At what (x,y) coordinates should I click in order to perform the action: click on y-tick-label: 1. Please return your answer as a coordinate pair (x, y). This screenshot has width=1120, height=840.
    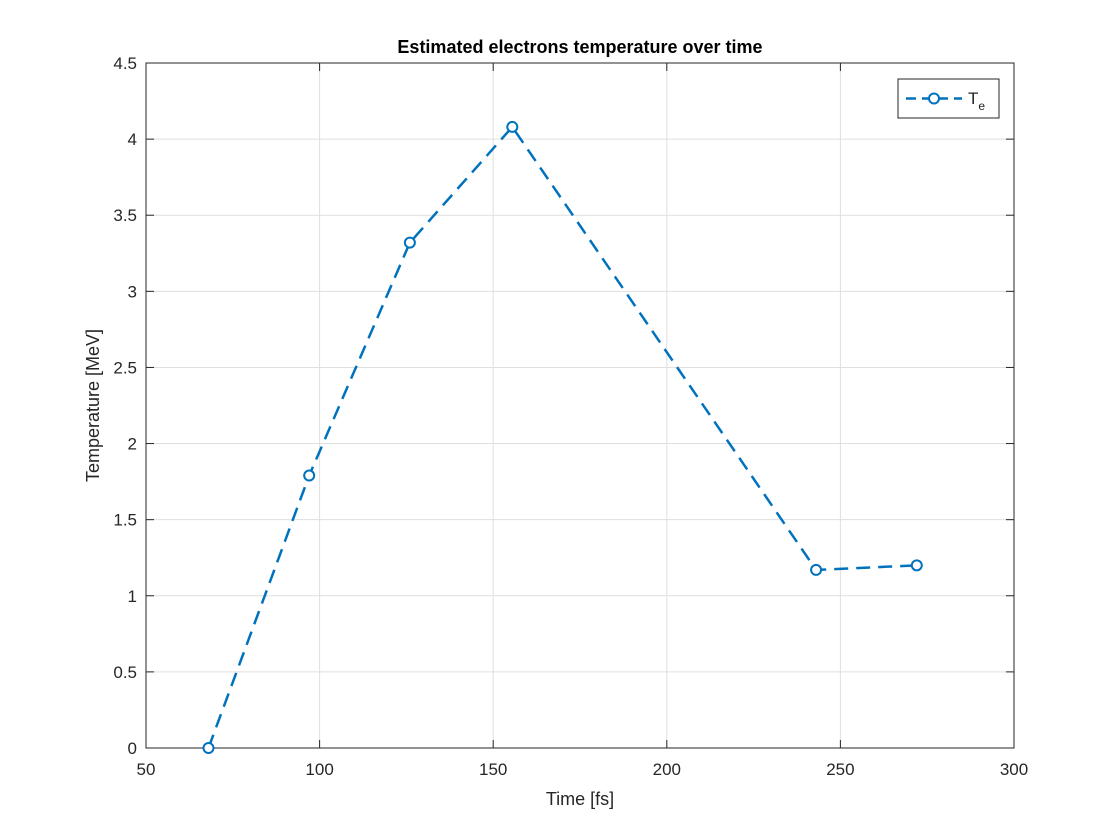
    Looking at the image, I should click on (132, 596).